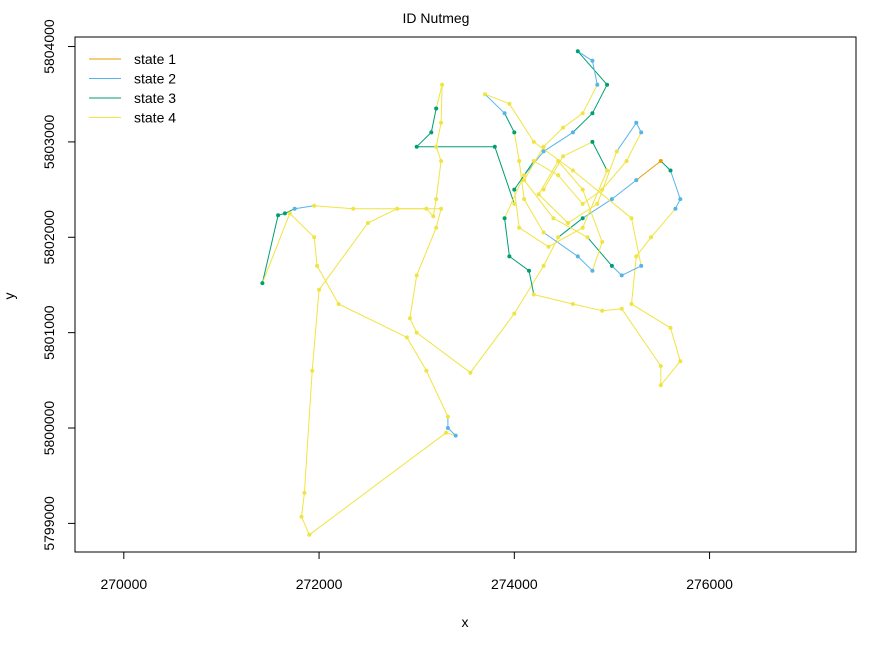  Describe the element at coordinates (49, 332) in the screenshot. I see `y-tick-label: 5801000` at that location.